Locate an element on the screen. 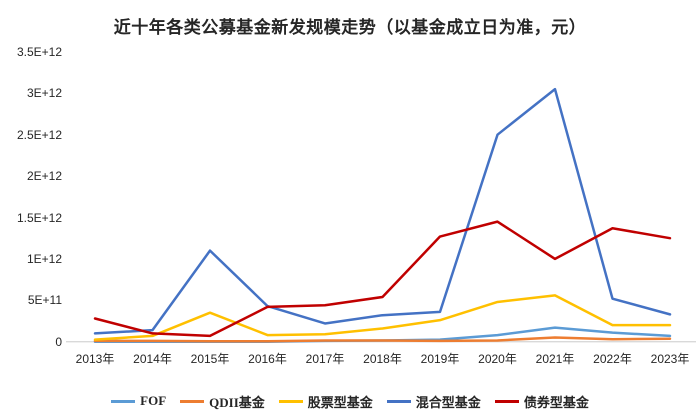  x-tick-label: 2013年 is located at coordinates (95, 359).